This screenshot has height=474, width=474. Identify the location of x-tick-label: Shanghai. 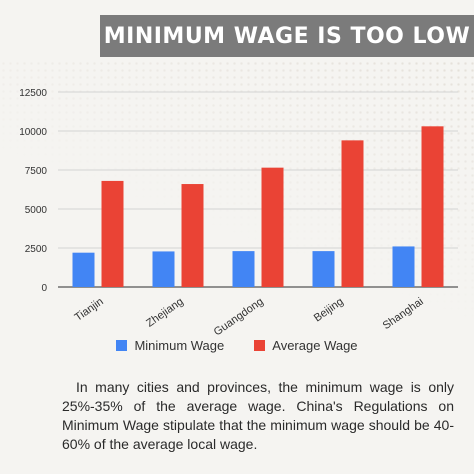
(403, 314).